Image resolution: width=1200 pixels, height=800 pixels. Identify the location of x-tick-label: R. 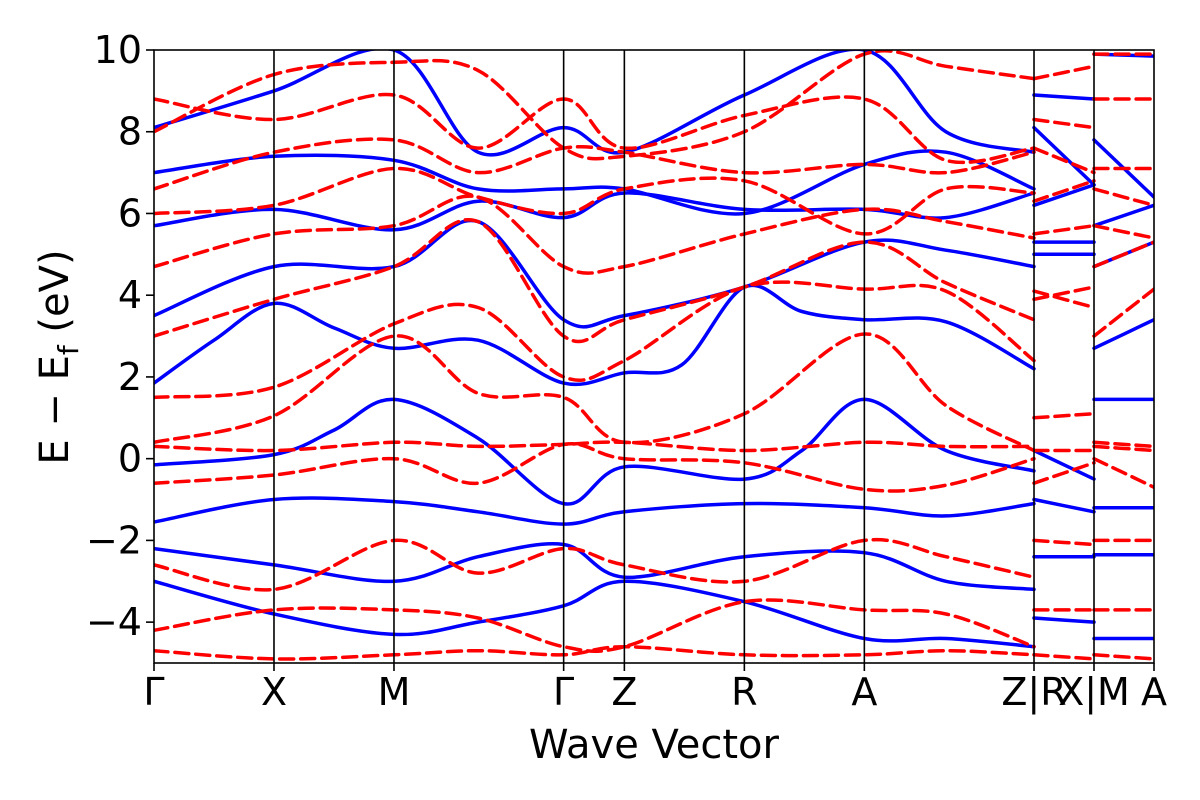
(744, 692).